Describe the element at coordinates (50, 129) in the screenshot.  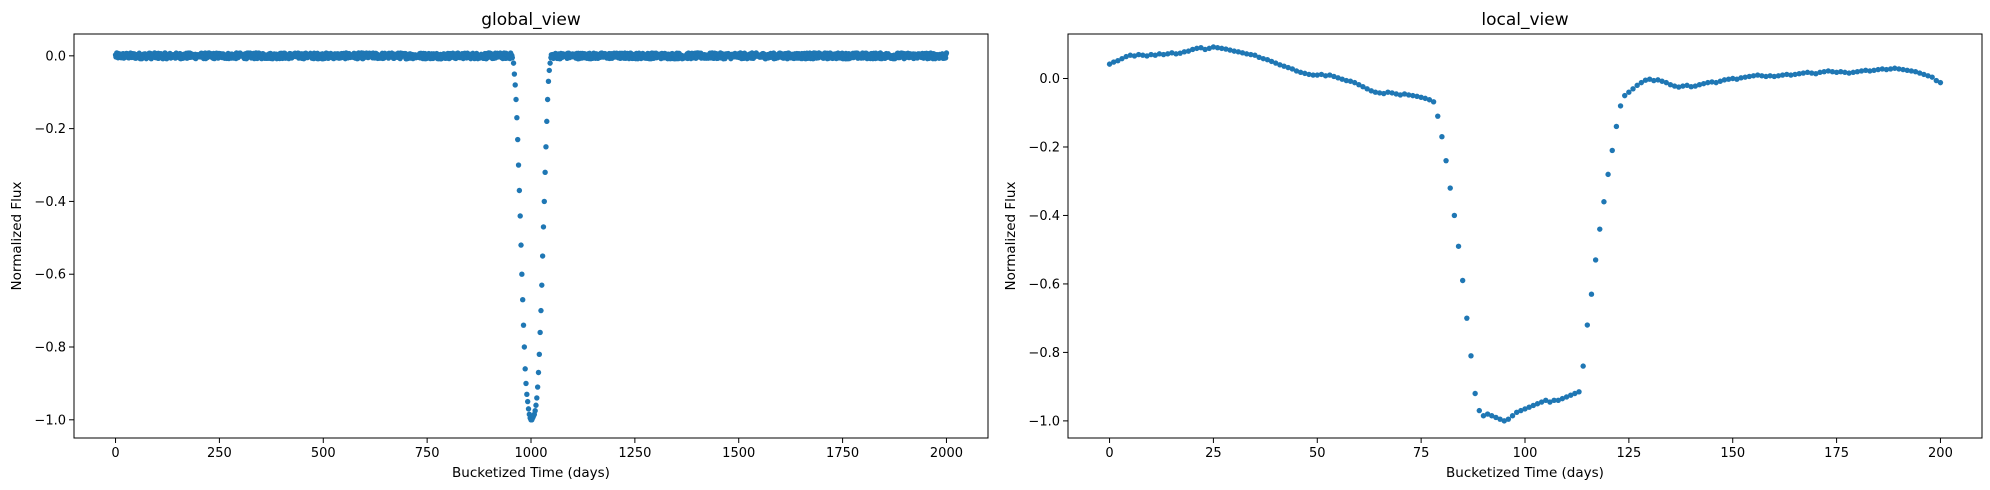
I see `global-y-tick-label: −0.2` at that location.